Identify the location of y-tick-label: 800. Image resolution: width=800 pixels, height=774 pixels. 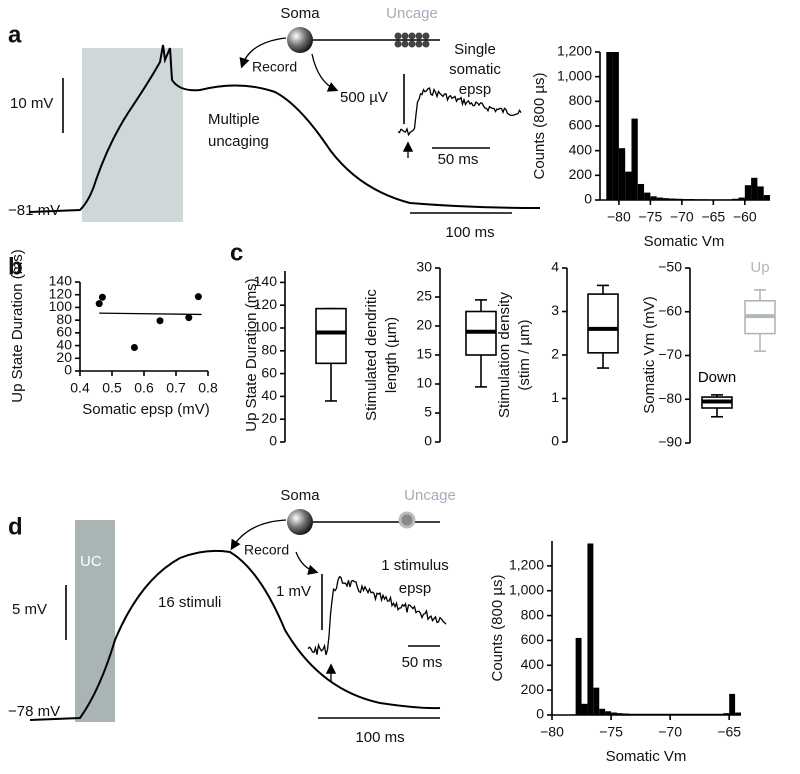
(533, 614).